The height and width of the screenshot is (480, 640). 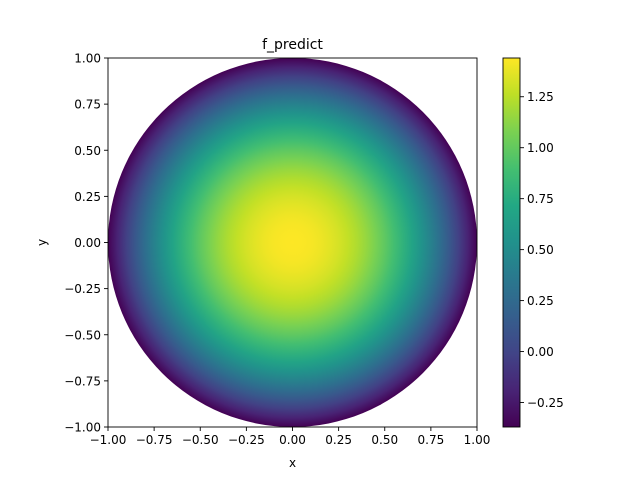 I want to click on colorbar: 1.25 1.00 0.75 0.50 0.25 0.00 −0.25, so click(x=533, y=242).